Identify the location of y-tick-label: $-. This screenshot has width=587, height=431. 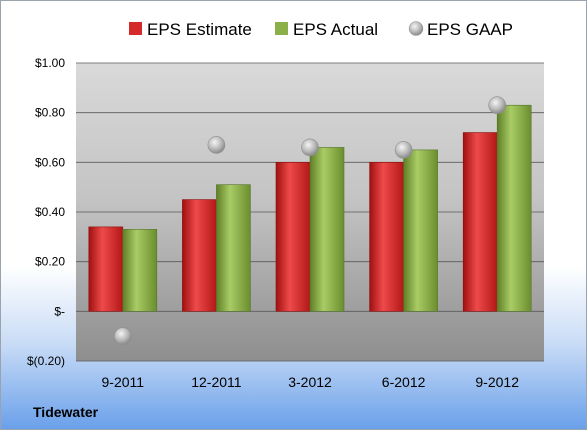
(59, 311).